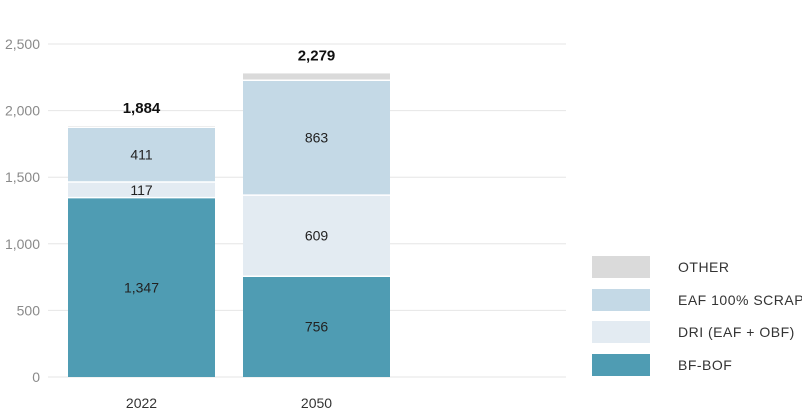 The width and height of the screenshot is (802, 417). I want to click on legend-item: BF-BOF, so click(694, 364).